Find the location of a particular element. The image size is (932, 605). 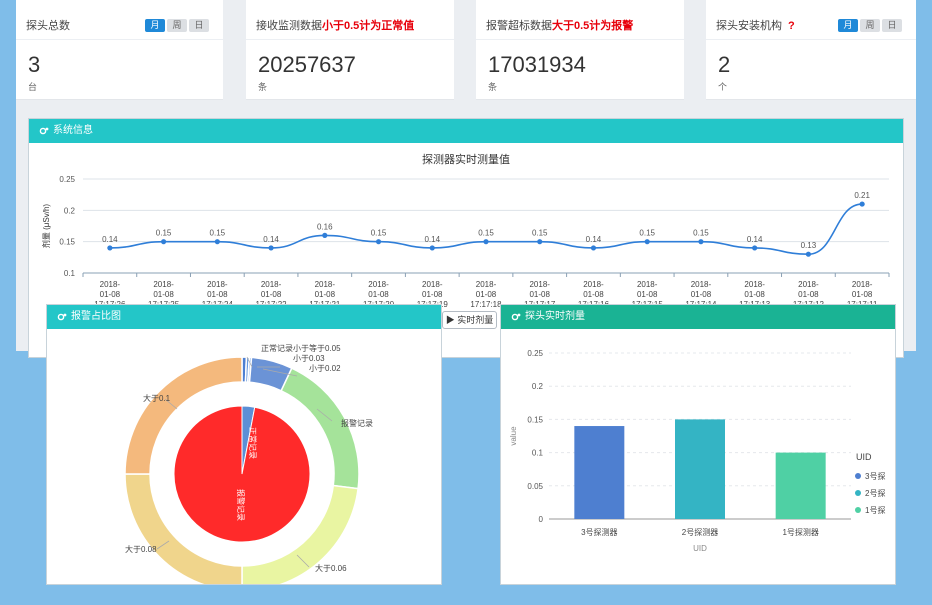

card-unit: 台 is located at coordinates (33, 87).